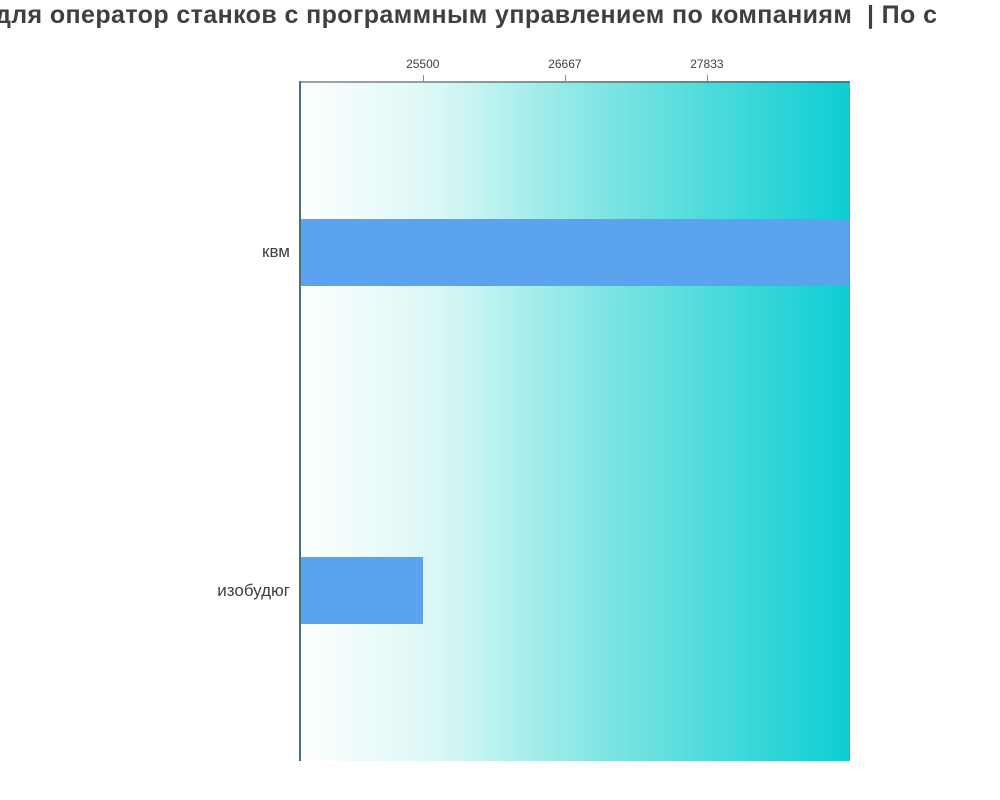 This screenshot has height=800, width=1000. I want to click on bar-изобудюг, so click(362, 591).